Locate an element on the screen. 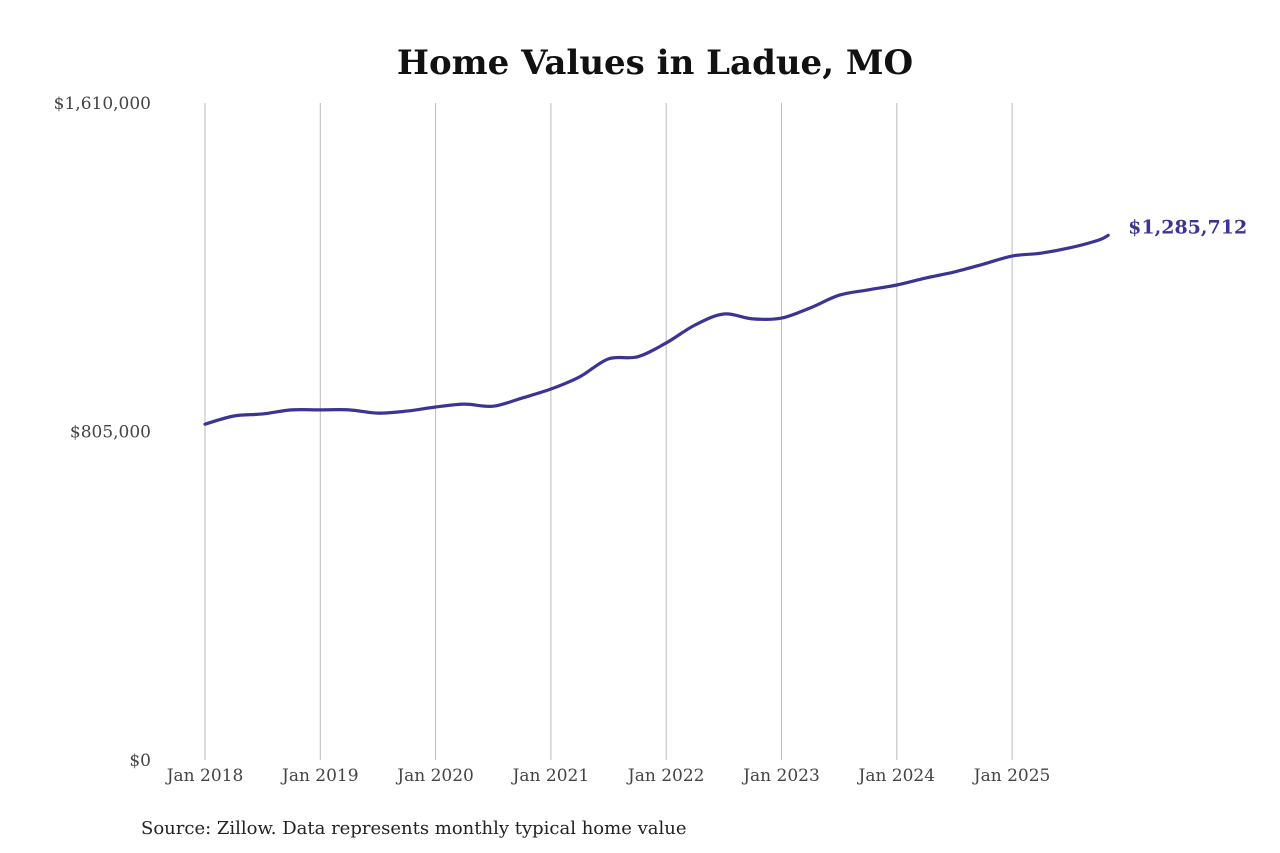 The width and height of the screenshot is (1280, 853). x-tick-label: Jan 2020 is located at coordinates (434, 776).